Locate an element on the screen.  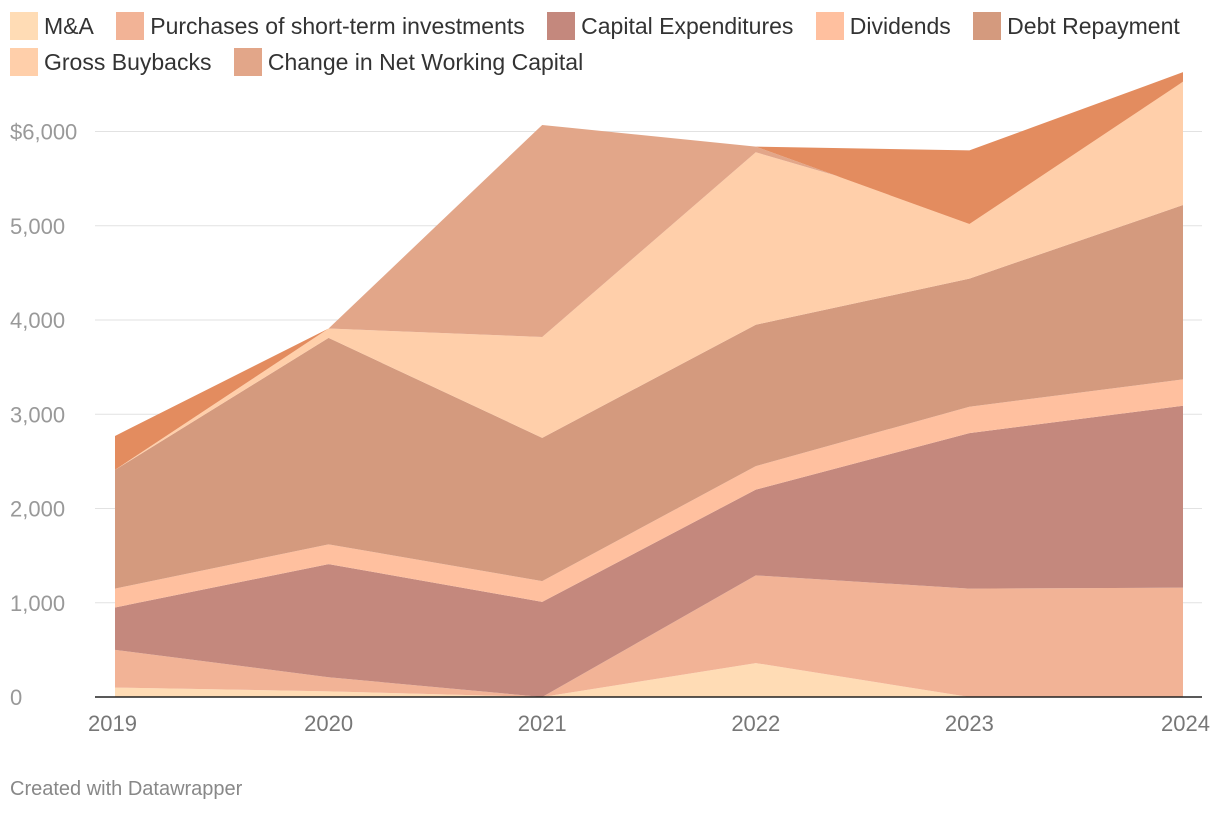
legend-item-dividends: Dividends is located at coordinates (883, 26).